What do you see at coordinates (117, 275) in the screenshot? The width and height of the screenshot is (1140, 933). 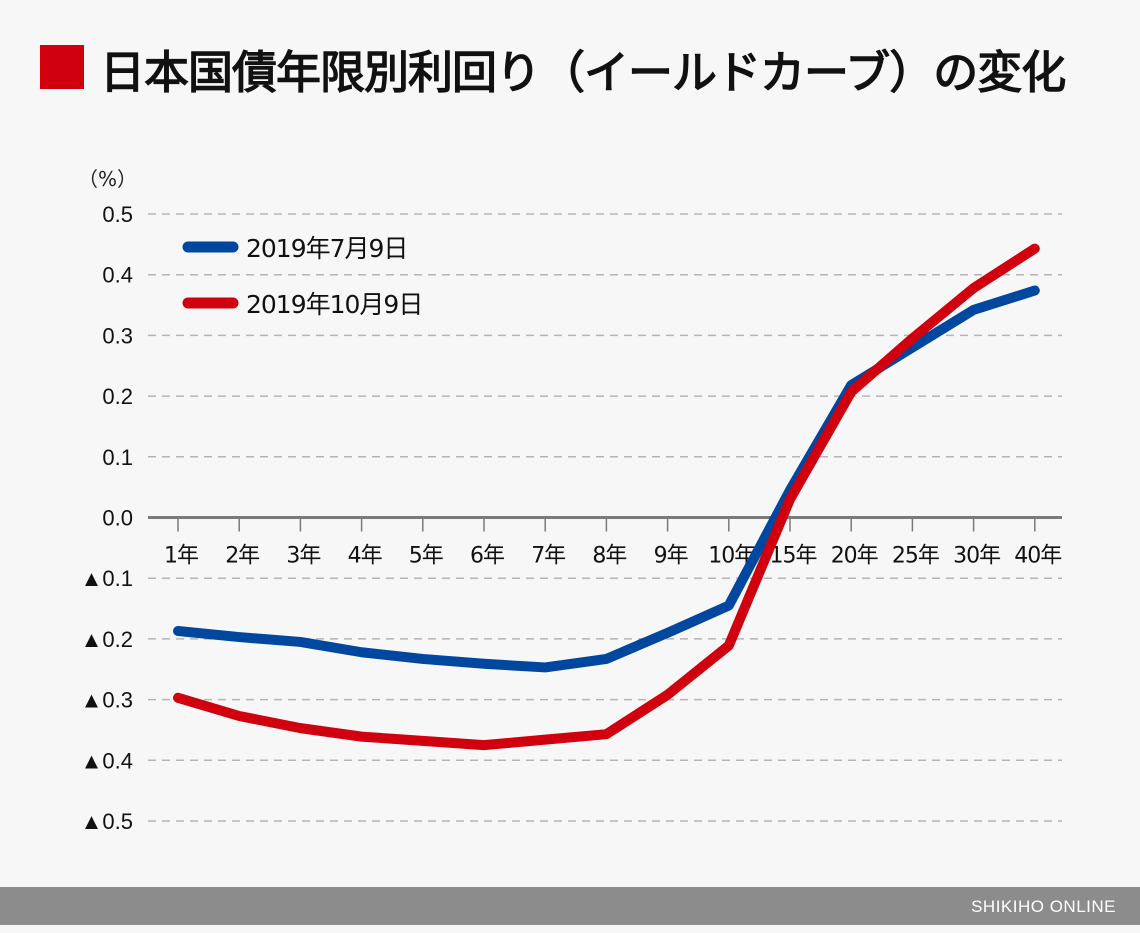 I see `y-tick-label: 0.4` at bounding box center [117, 275].